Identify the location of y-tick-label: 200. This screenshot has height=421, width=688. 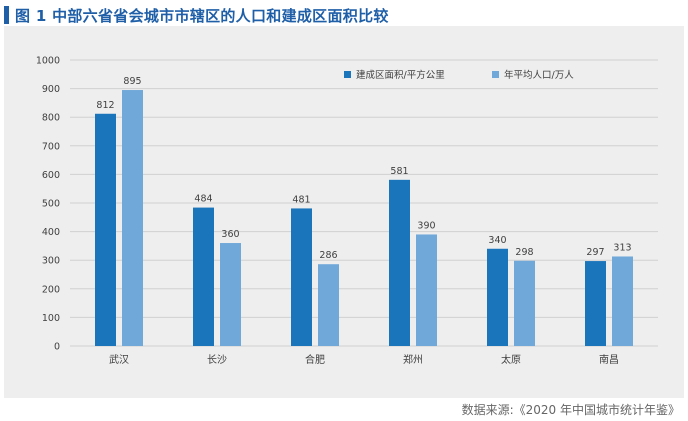
(51, 289).